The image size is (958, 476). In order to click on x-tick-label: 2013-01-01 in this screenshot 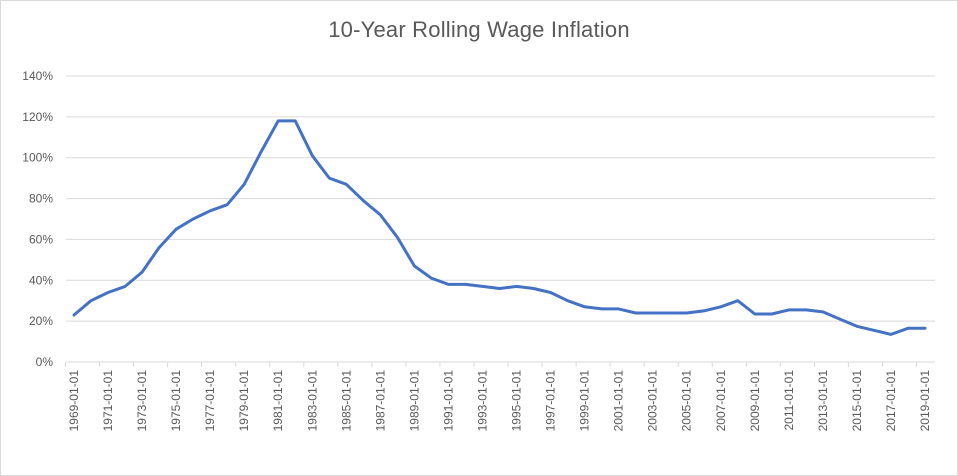, I will do `click(823, 401)`.